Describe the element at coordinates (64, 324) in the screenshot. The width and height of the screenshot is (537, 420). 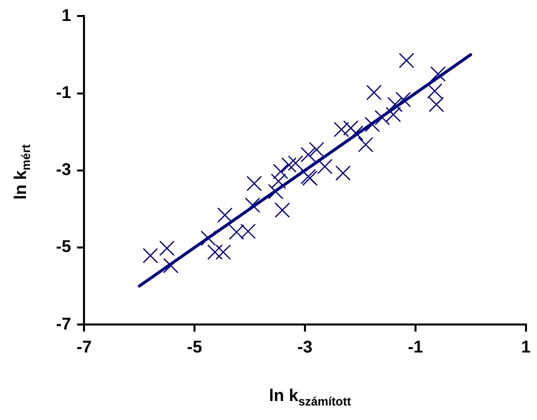
I see `y-tick-label: -7` at that location.